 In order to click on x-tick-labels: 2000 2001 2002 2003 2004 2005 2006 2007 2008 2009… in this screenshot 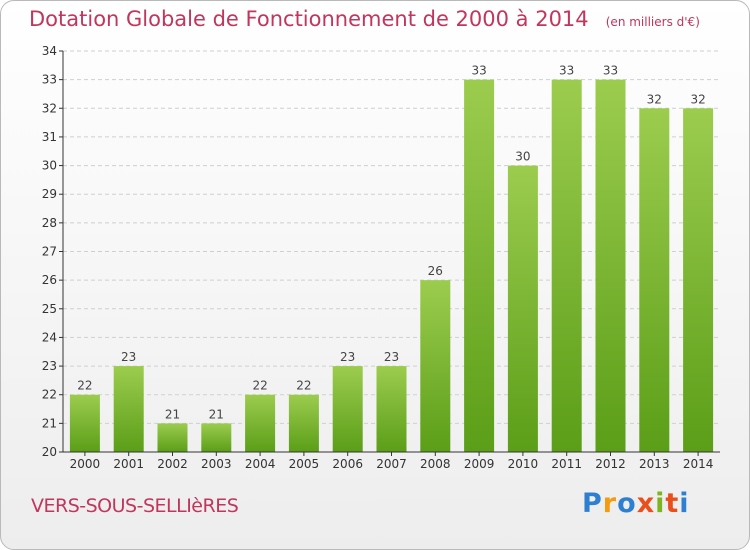, I will do `click(392, 464)`.